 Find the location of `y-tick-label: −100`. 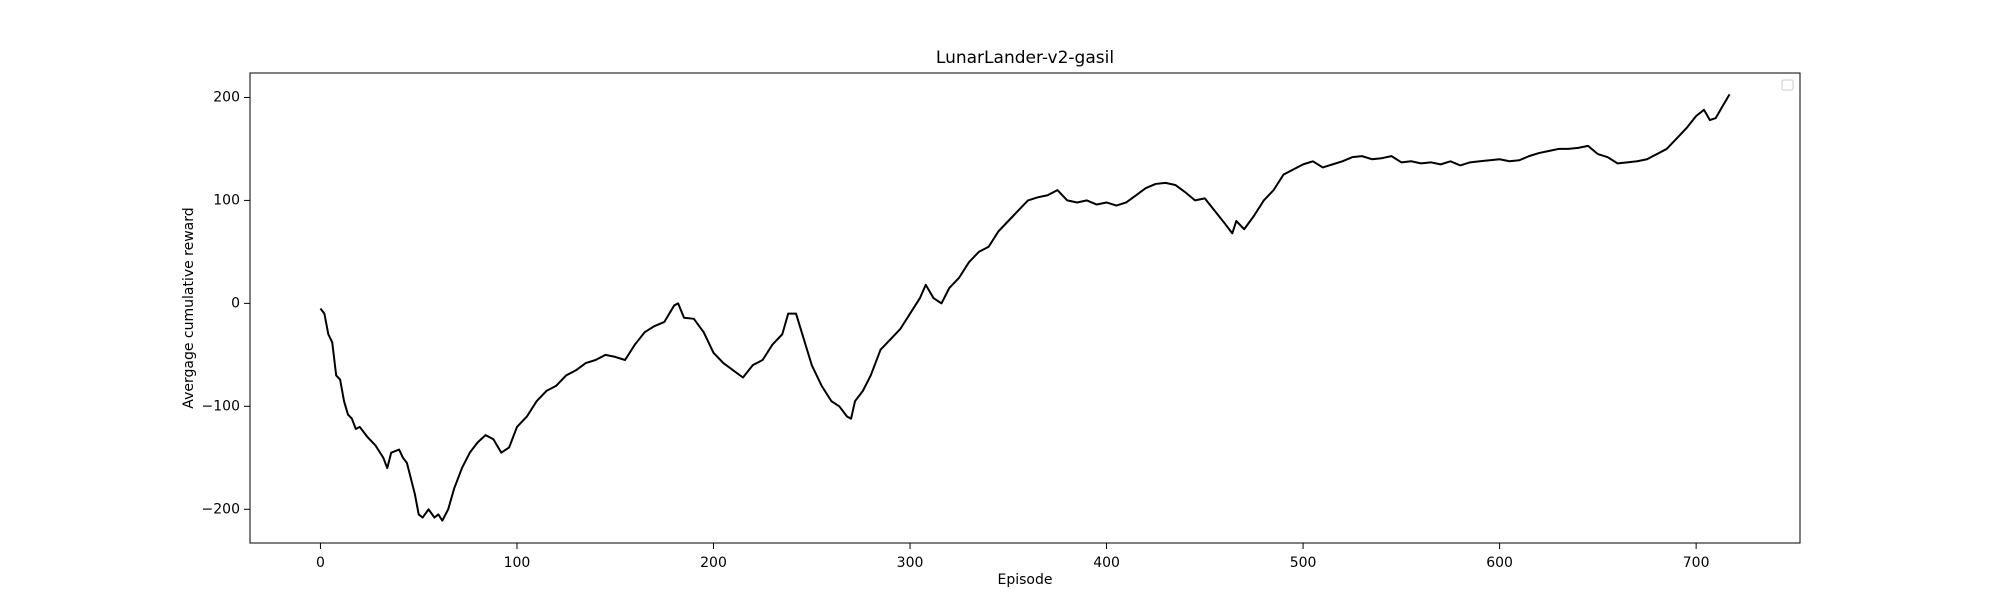

y-tick-label: −100 is located at coordinates (221, 406).